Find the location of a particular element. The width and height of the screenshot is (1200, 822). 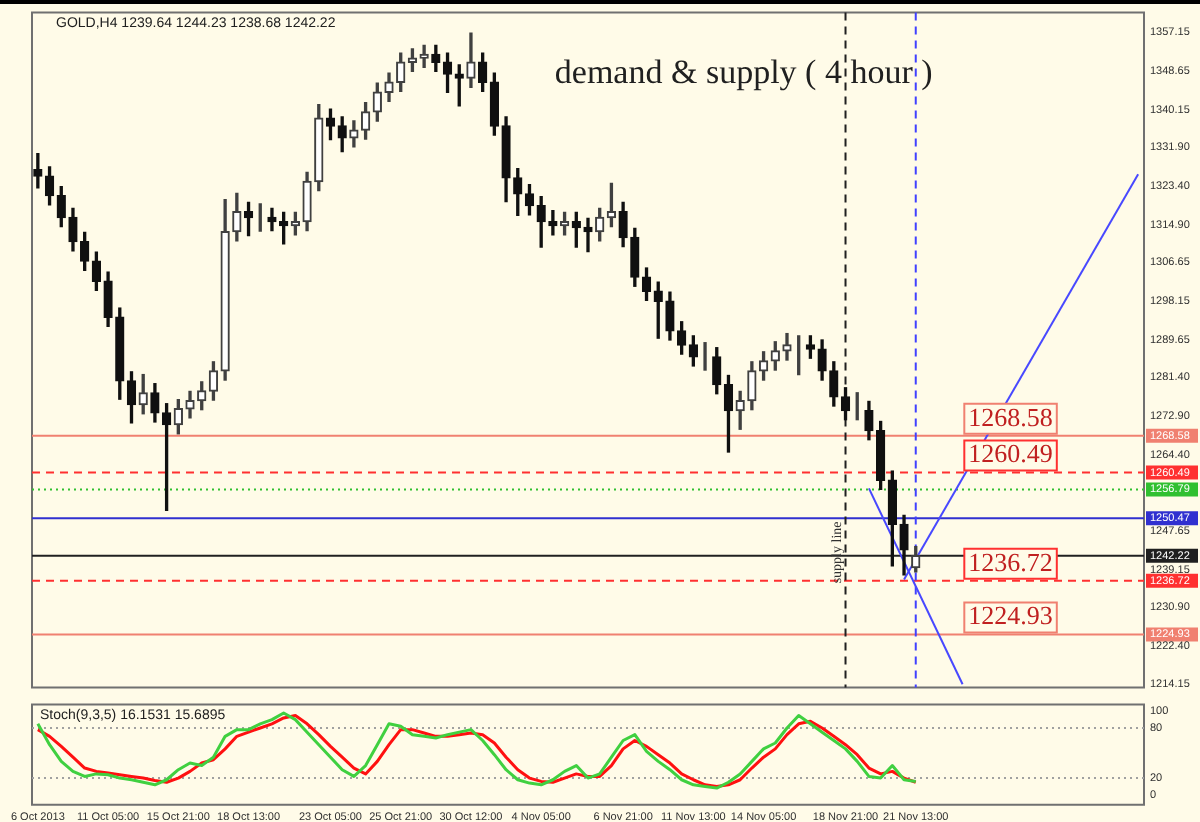

ref-line-label: 1268.58 is located at coordinates (1010, 416).